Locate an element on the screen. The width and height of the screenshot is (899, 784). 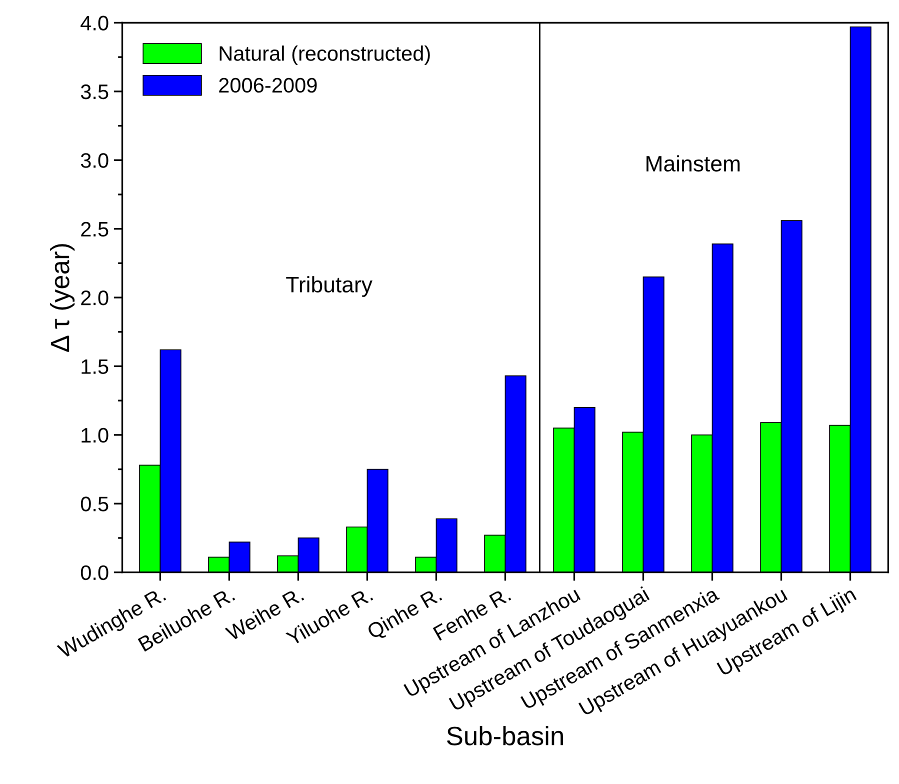
annotation: Tributary is located at coordinates (329, 286).